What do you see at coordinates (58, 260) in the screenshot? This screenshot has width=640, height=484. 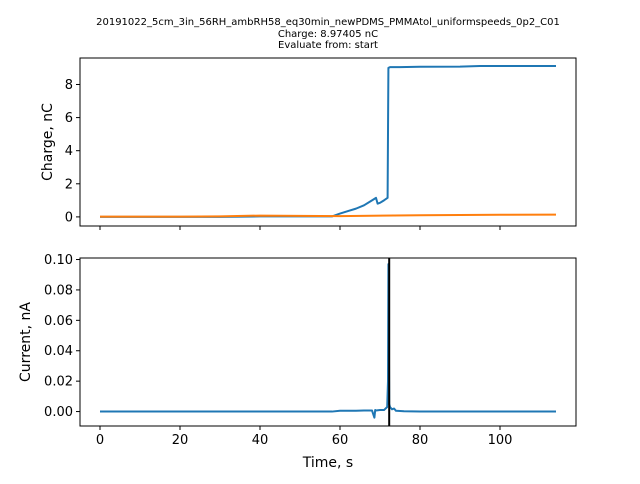 I see `current-y-tick-label-5: 0.10` at bounding box center [58, 260].